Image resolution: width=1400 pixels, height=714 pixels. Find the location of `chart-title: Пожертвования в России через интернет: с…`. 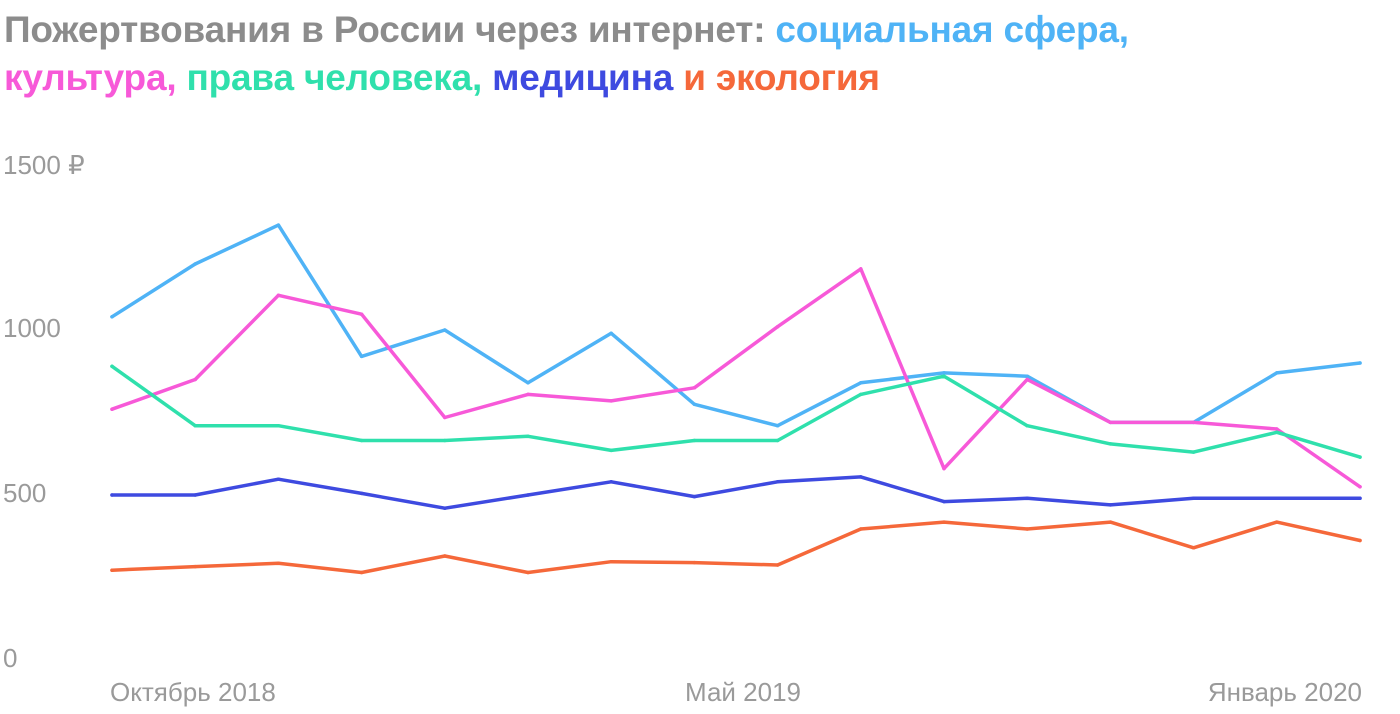

chart-title: Пожертвования в России через интернет: с… is located at coordinates (699, 54).